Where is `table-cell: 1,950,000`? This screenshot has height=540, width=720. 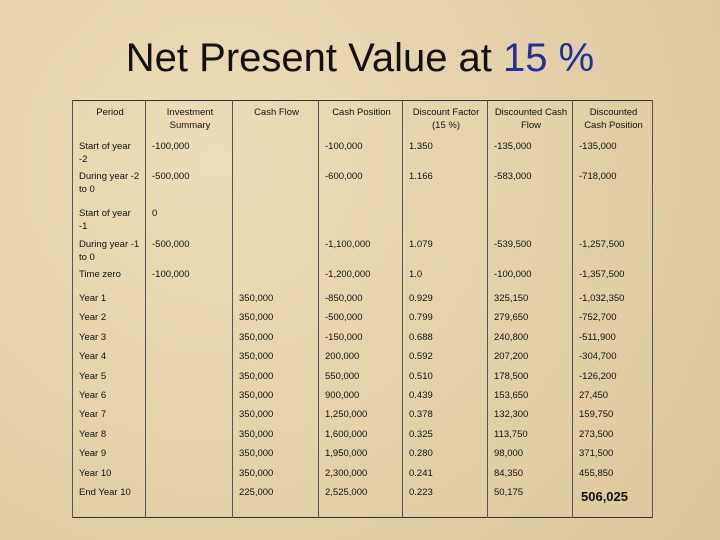 table-cell: 1,950,000 is located at coordinates (360, 455).